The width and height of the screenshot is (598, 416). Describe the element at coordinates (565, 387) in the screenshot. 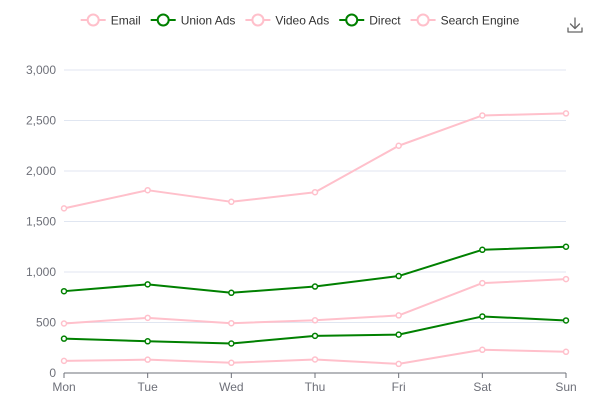

I see `x-tick-label: Sun` at that location.